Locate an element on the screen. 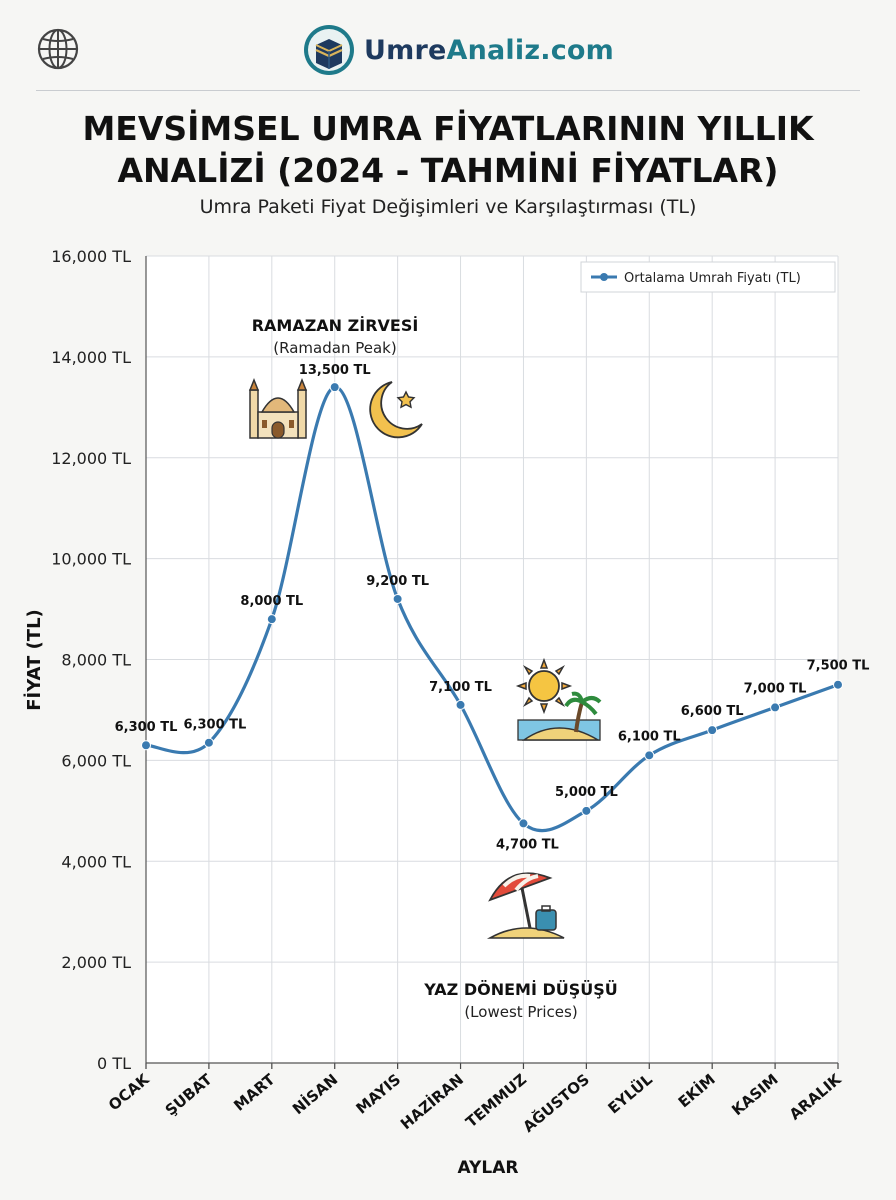 This screenshot has height=1200, width=896. header-divider is located at coordinates (448, 90).